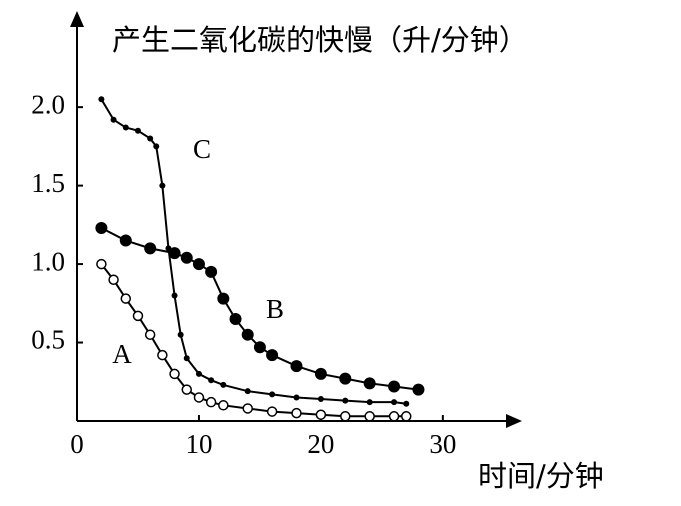 This screenshot has height=506, width=681. I want to click on series-label: A, so click(122, 354).